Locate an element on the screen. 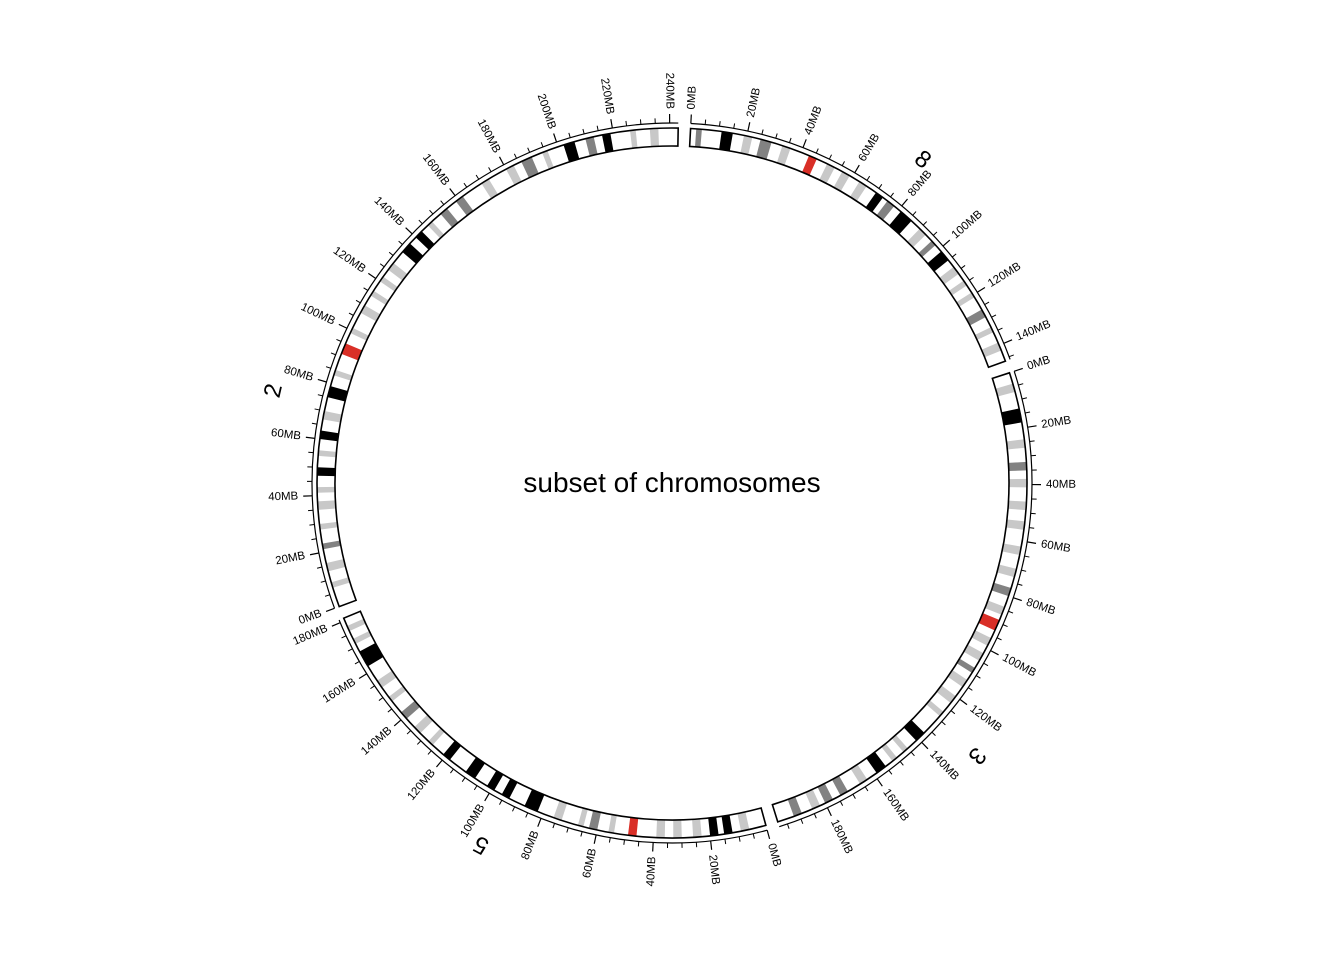 This screenshot has height=960, width=1344. chromosome-name-5: 5 is located at coordinates (481, 845).